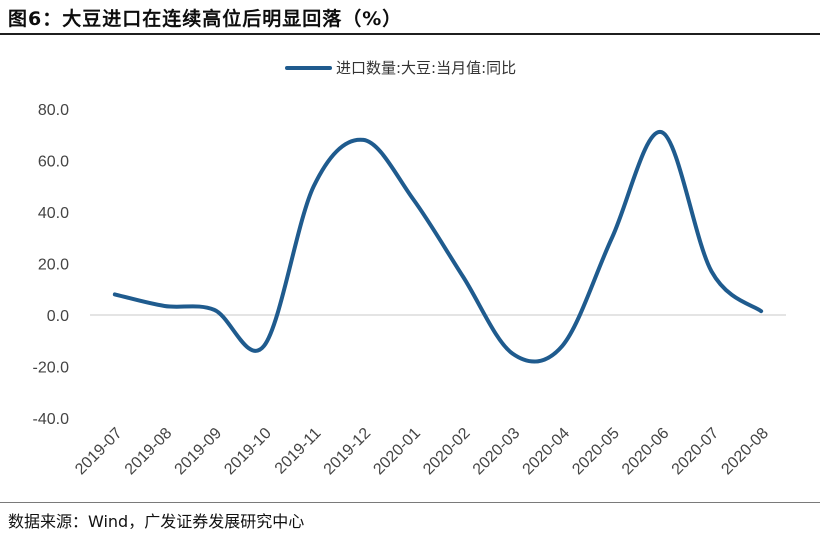 This screenshot has width=820, height=541. Describe the element at coordinates (410, 34) in the screenshot. I see `title-rule` at that location.